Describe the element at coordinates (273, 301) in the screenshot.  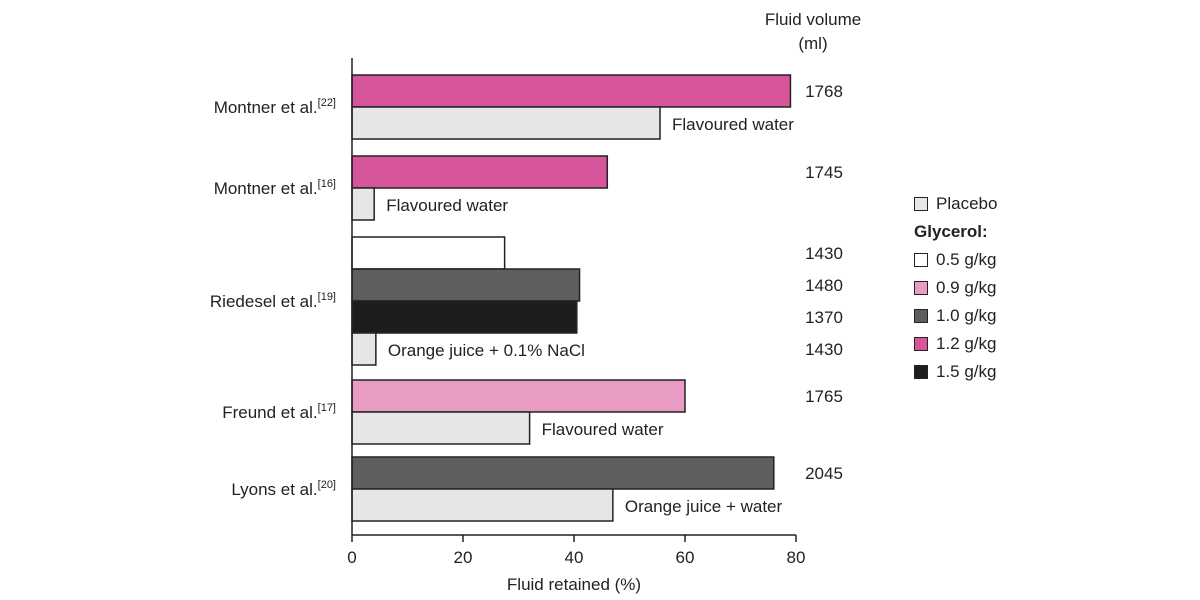
I see `study-label: Riedesel et al.[19]` at that location.